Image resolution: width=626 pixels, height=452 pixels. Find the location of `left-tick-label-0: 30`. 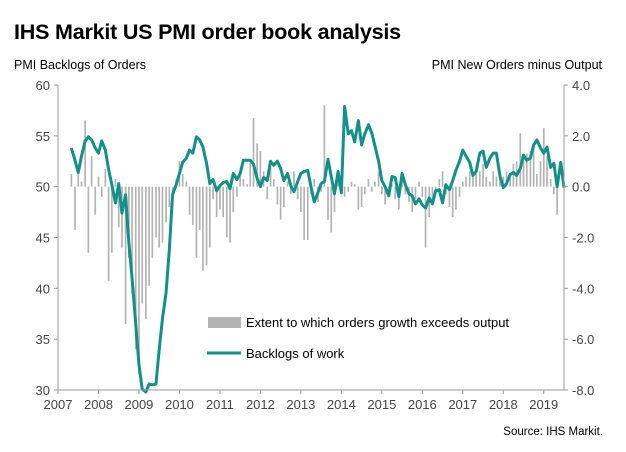

left-tick-label-0: 30 is located at coordinates (43, 390).